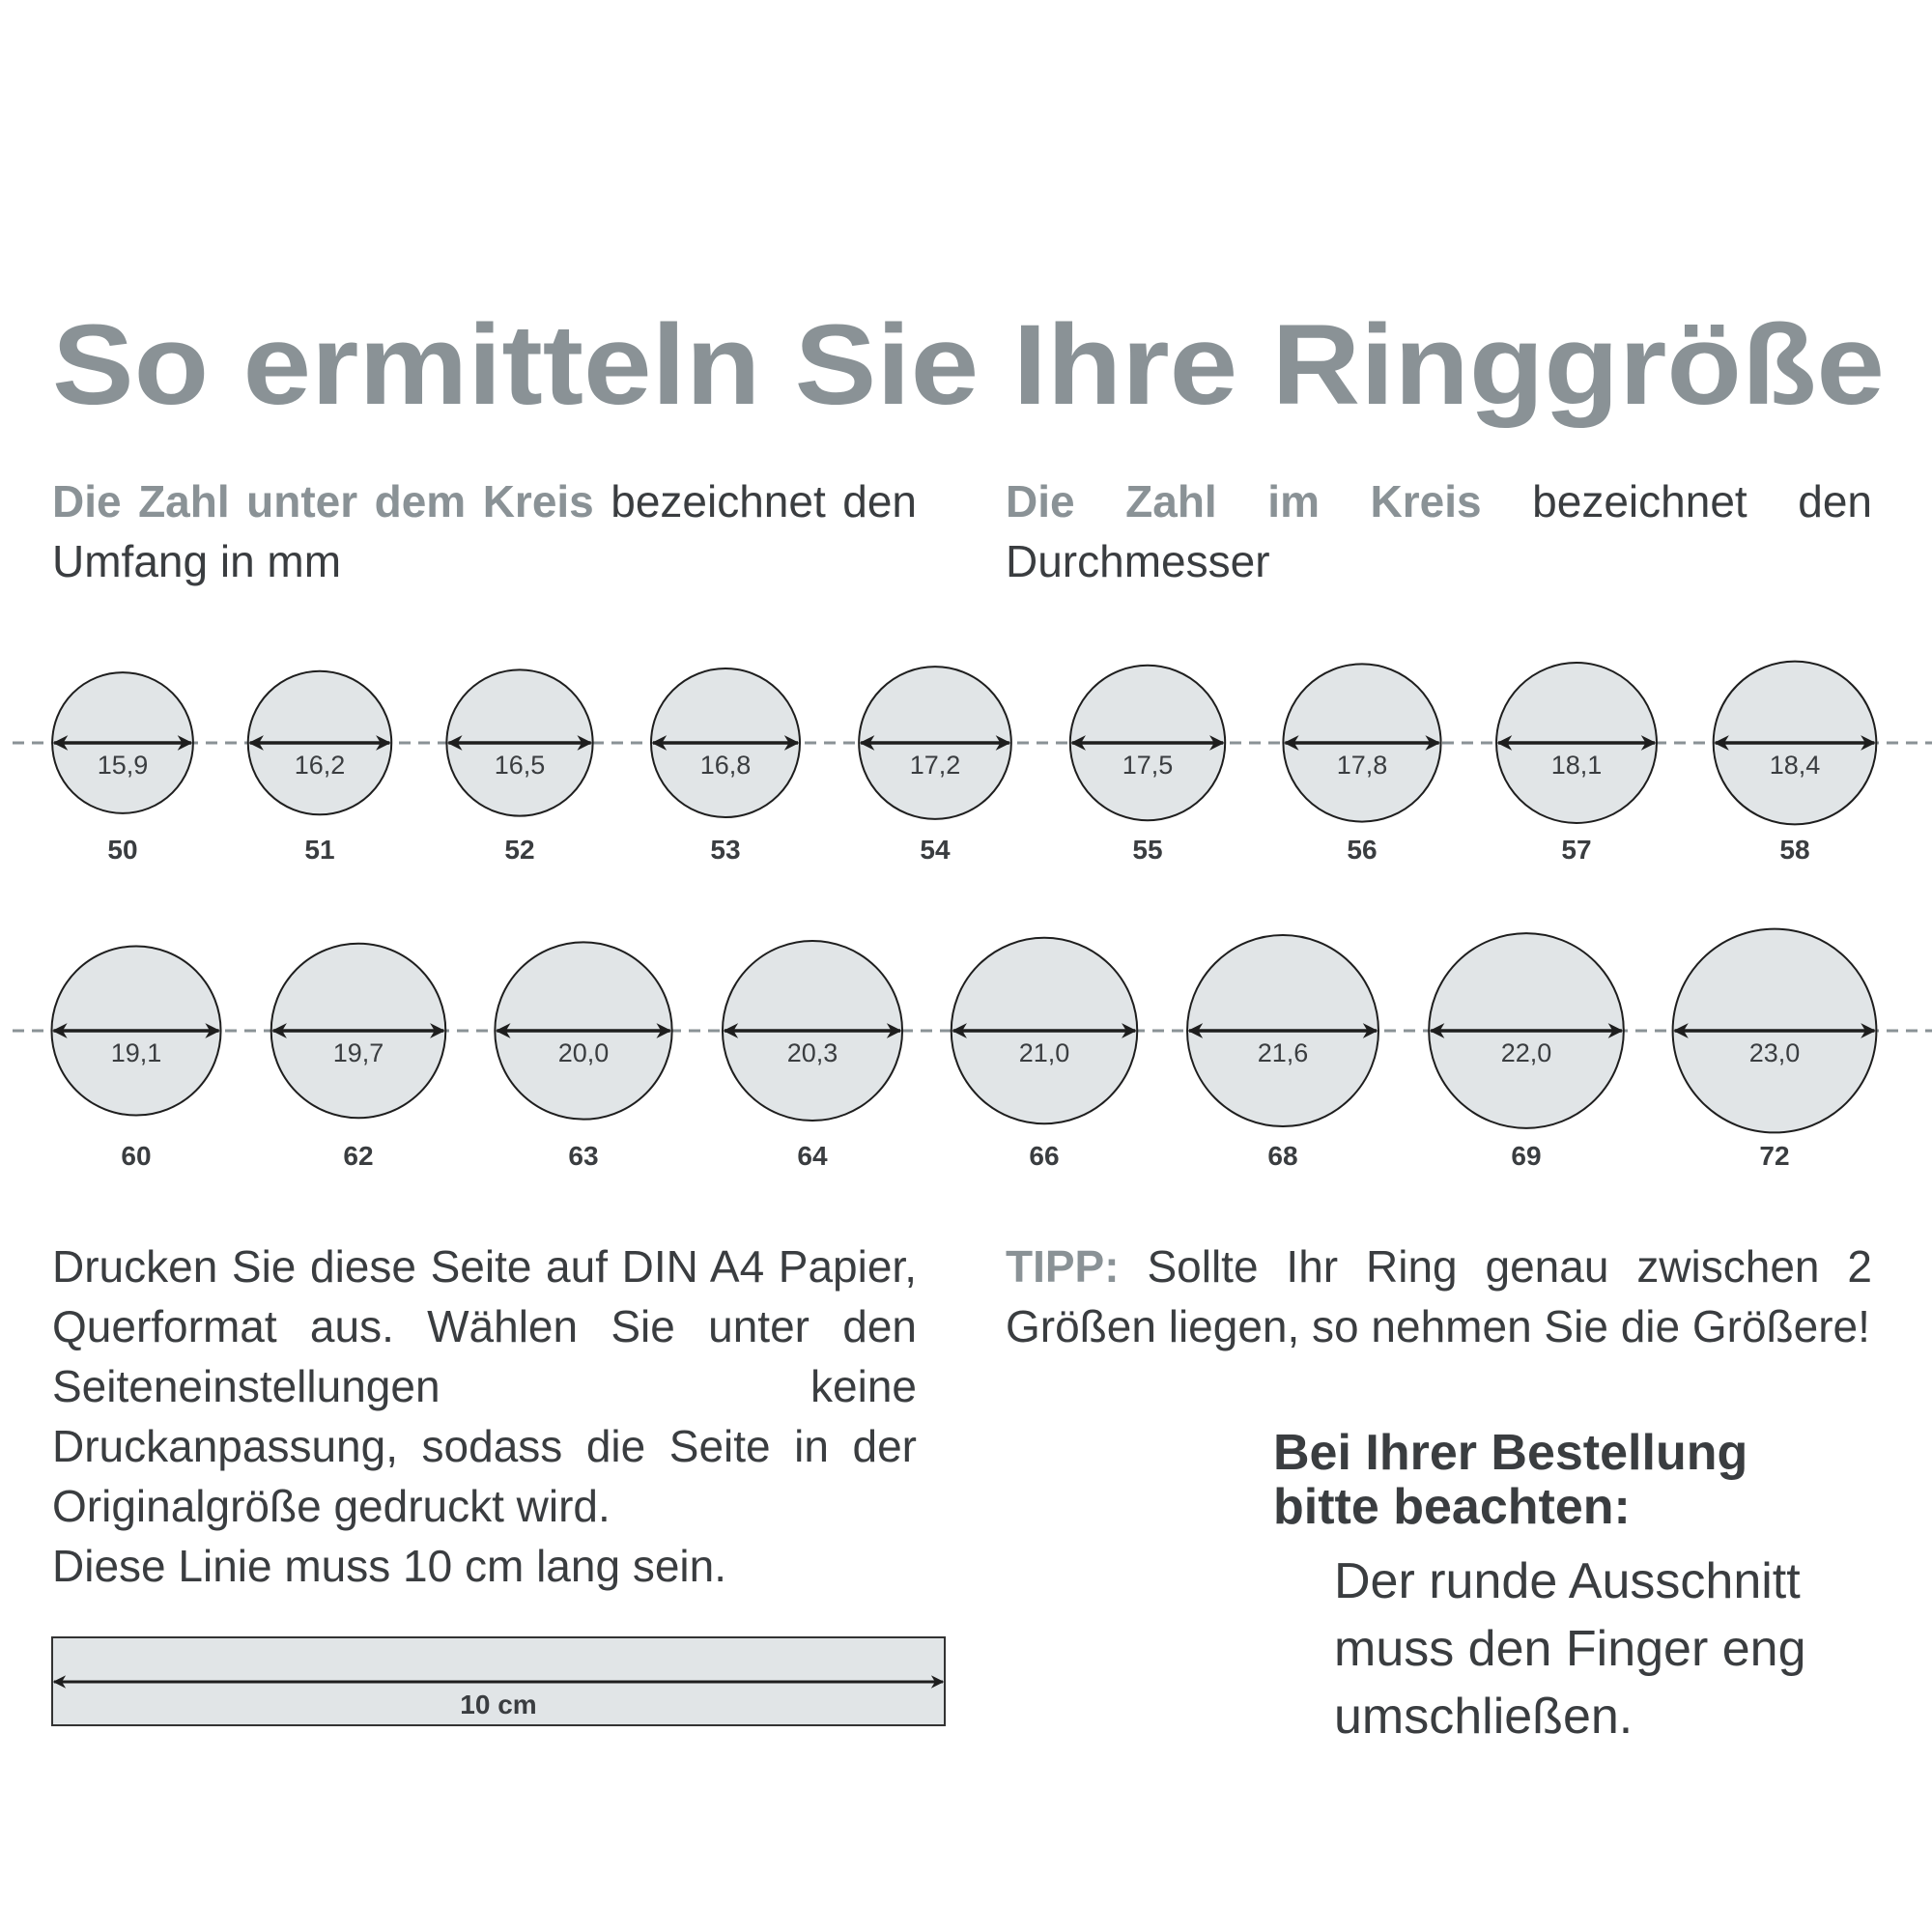  Describe the element at coordinates (812, 1052) in the screenshot. I see `ring-diameter-label: 20,3` at that location.